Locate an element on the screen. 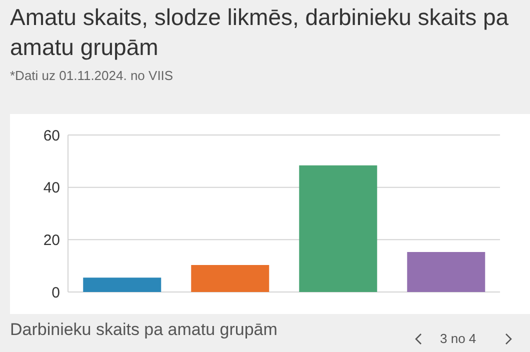 The image size is (530, 352). text: Darbinieku skaits pa amatu grupām is located at coordinates (144, 330).